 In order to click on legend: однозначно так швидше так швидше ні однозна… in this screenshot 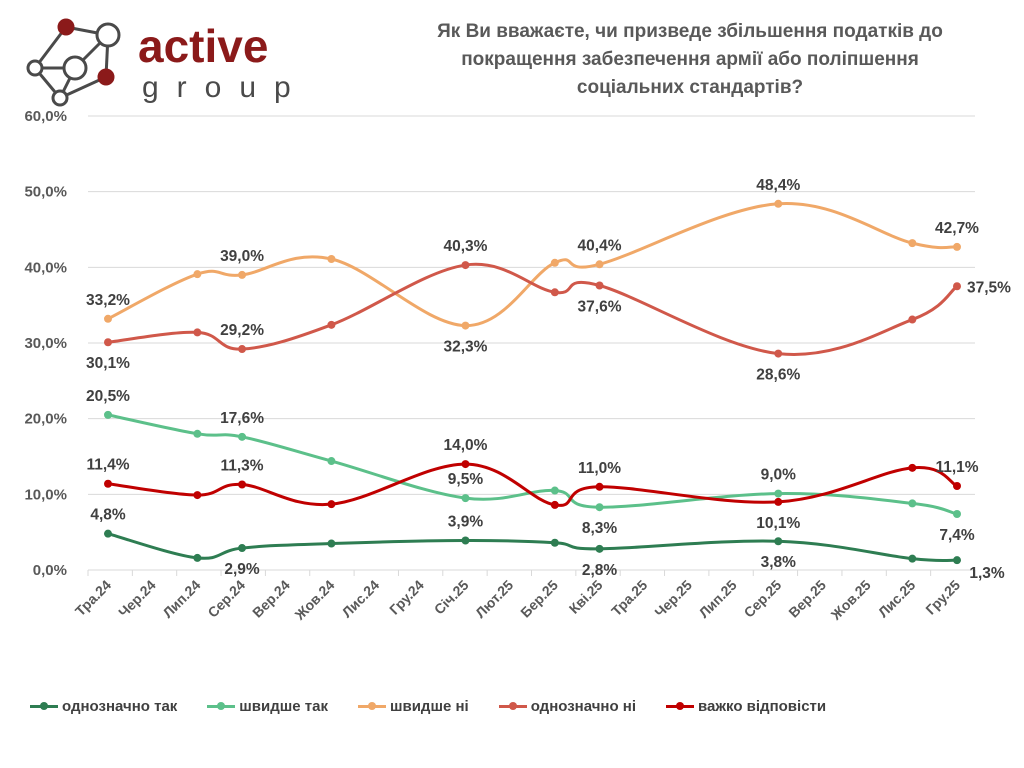, I will do `click(520, 706)`.